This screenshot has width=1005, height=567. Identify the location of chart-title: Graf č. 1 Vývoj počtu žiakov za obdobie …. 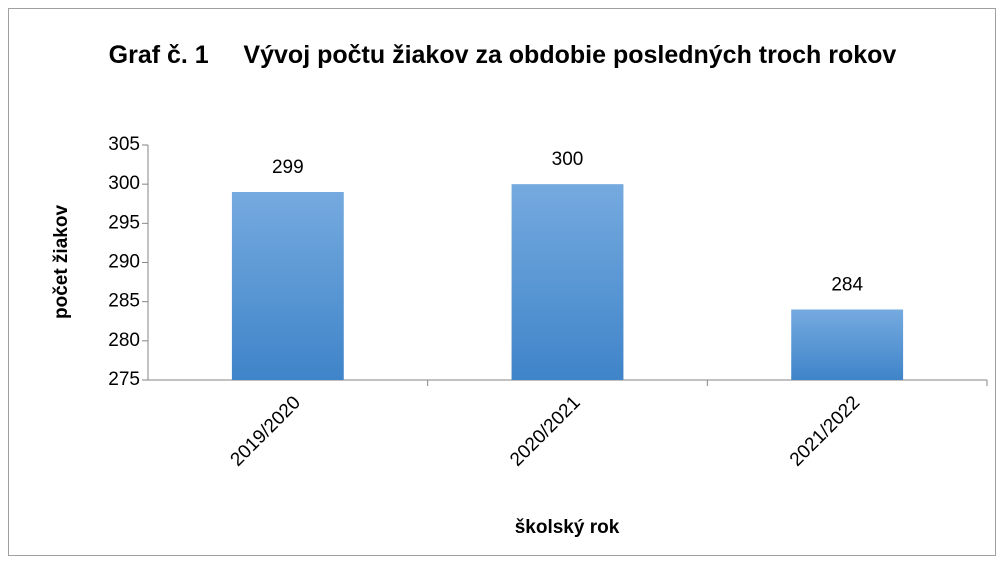
(502, 55).